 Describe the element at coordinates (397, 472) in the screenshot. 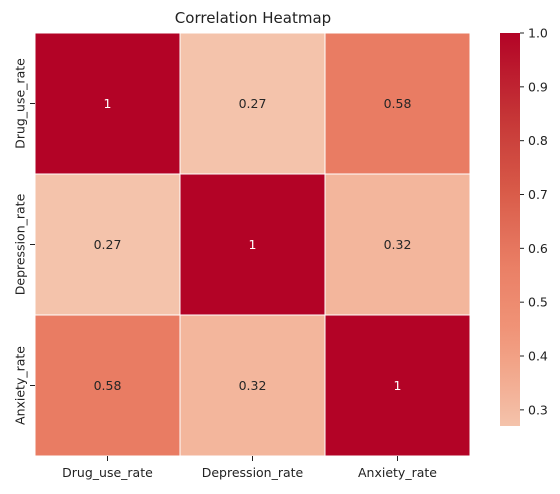

I see `x-tick-label-2: Anxiety_rate` at that location.